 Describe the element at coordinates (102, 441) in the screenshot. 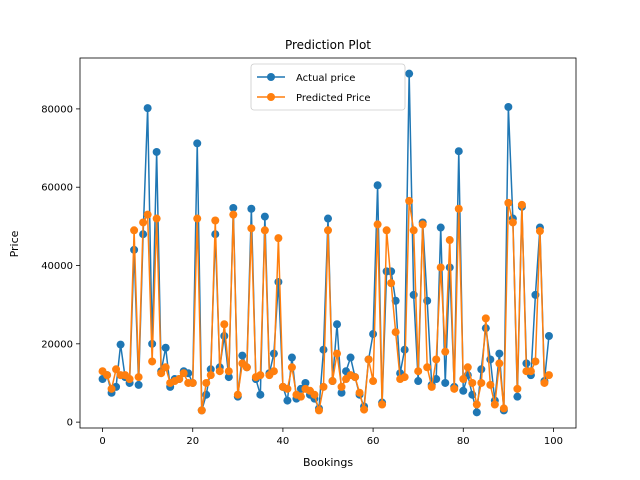

I see `x-tick-label: 0` at that location.